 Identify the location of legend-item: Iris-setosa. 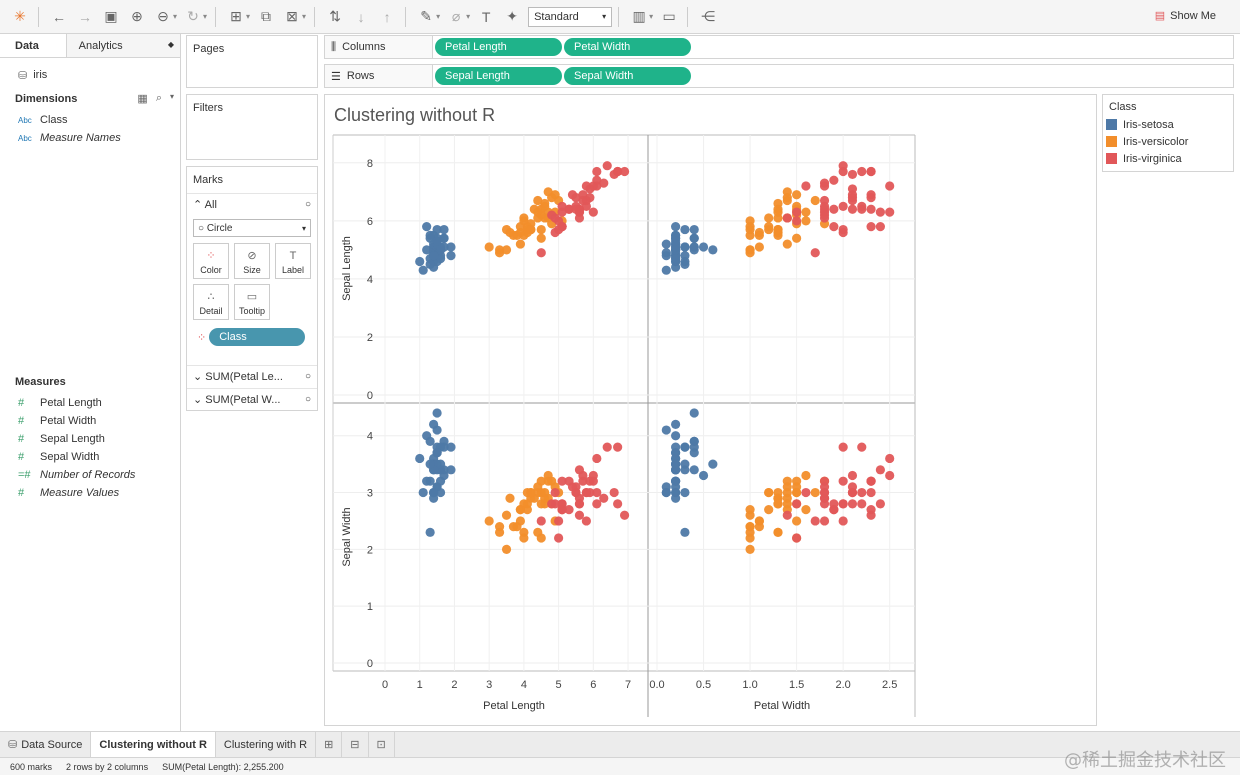
(1168, 124).